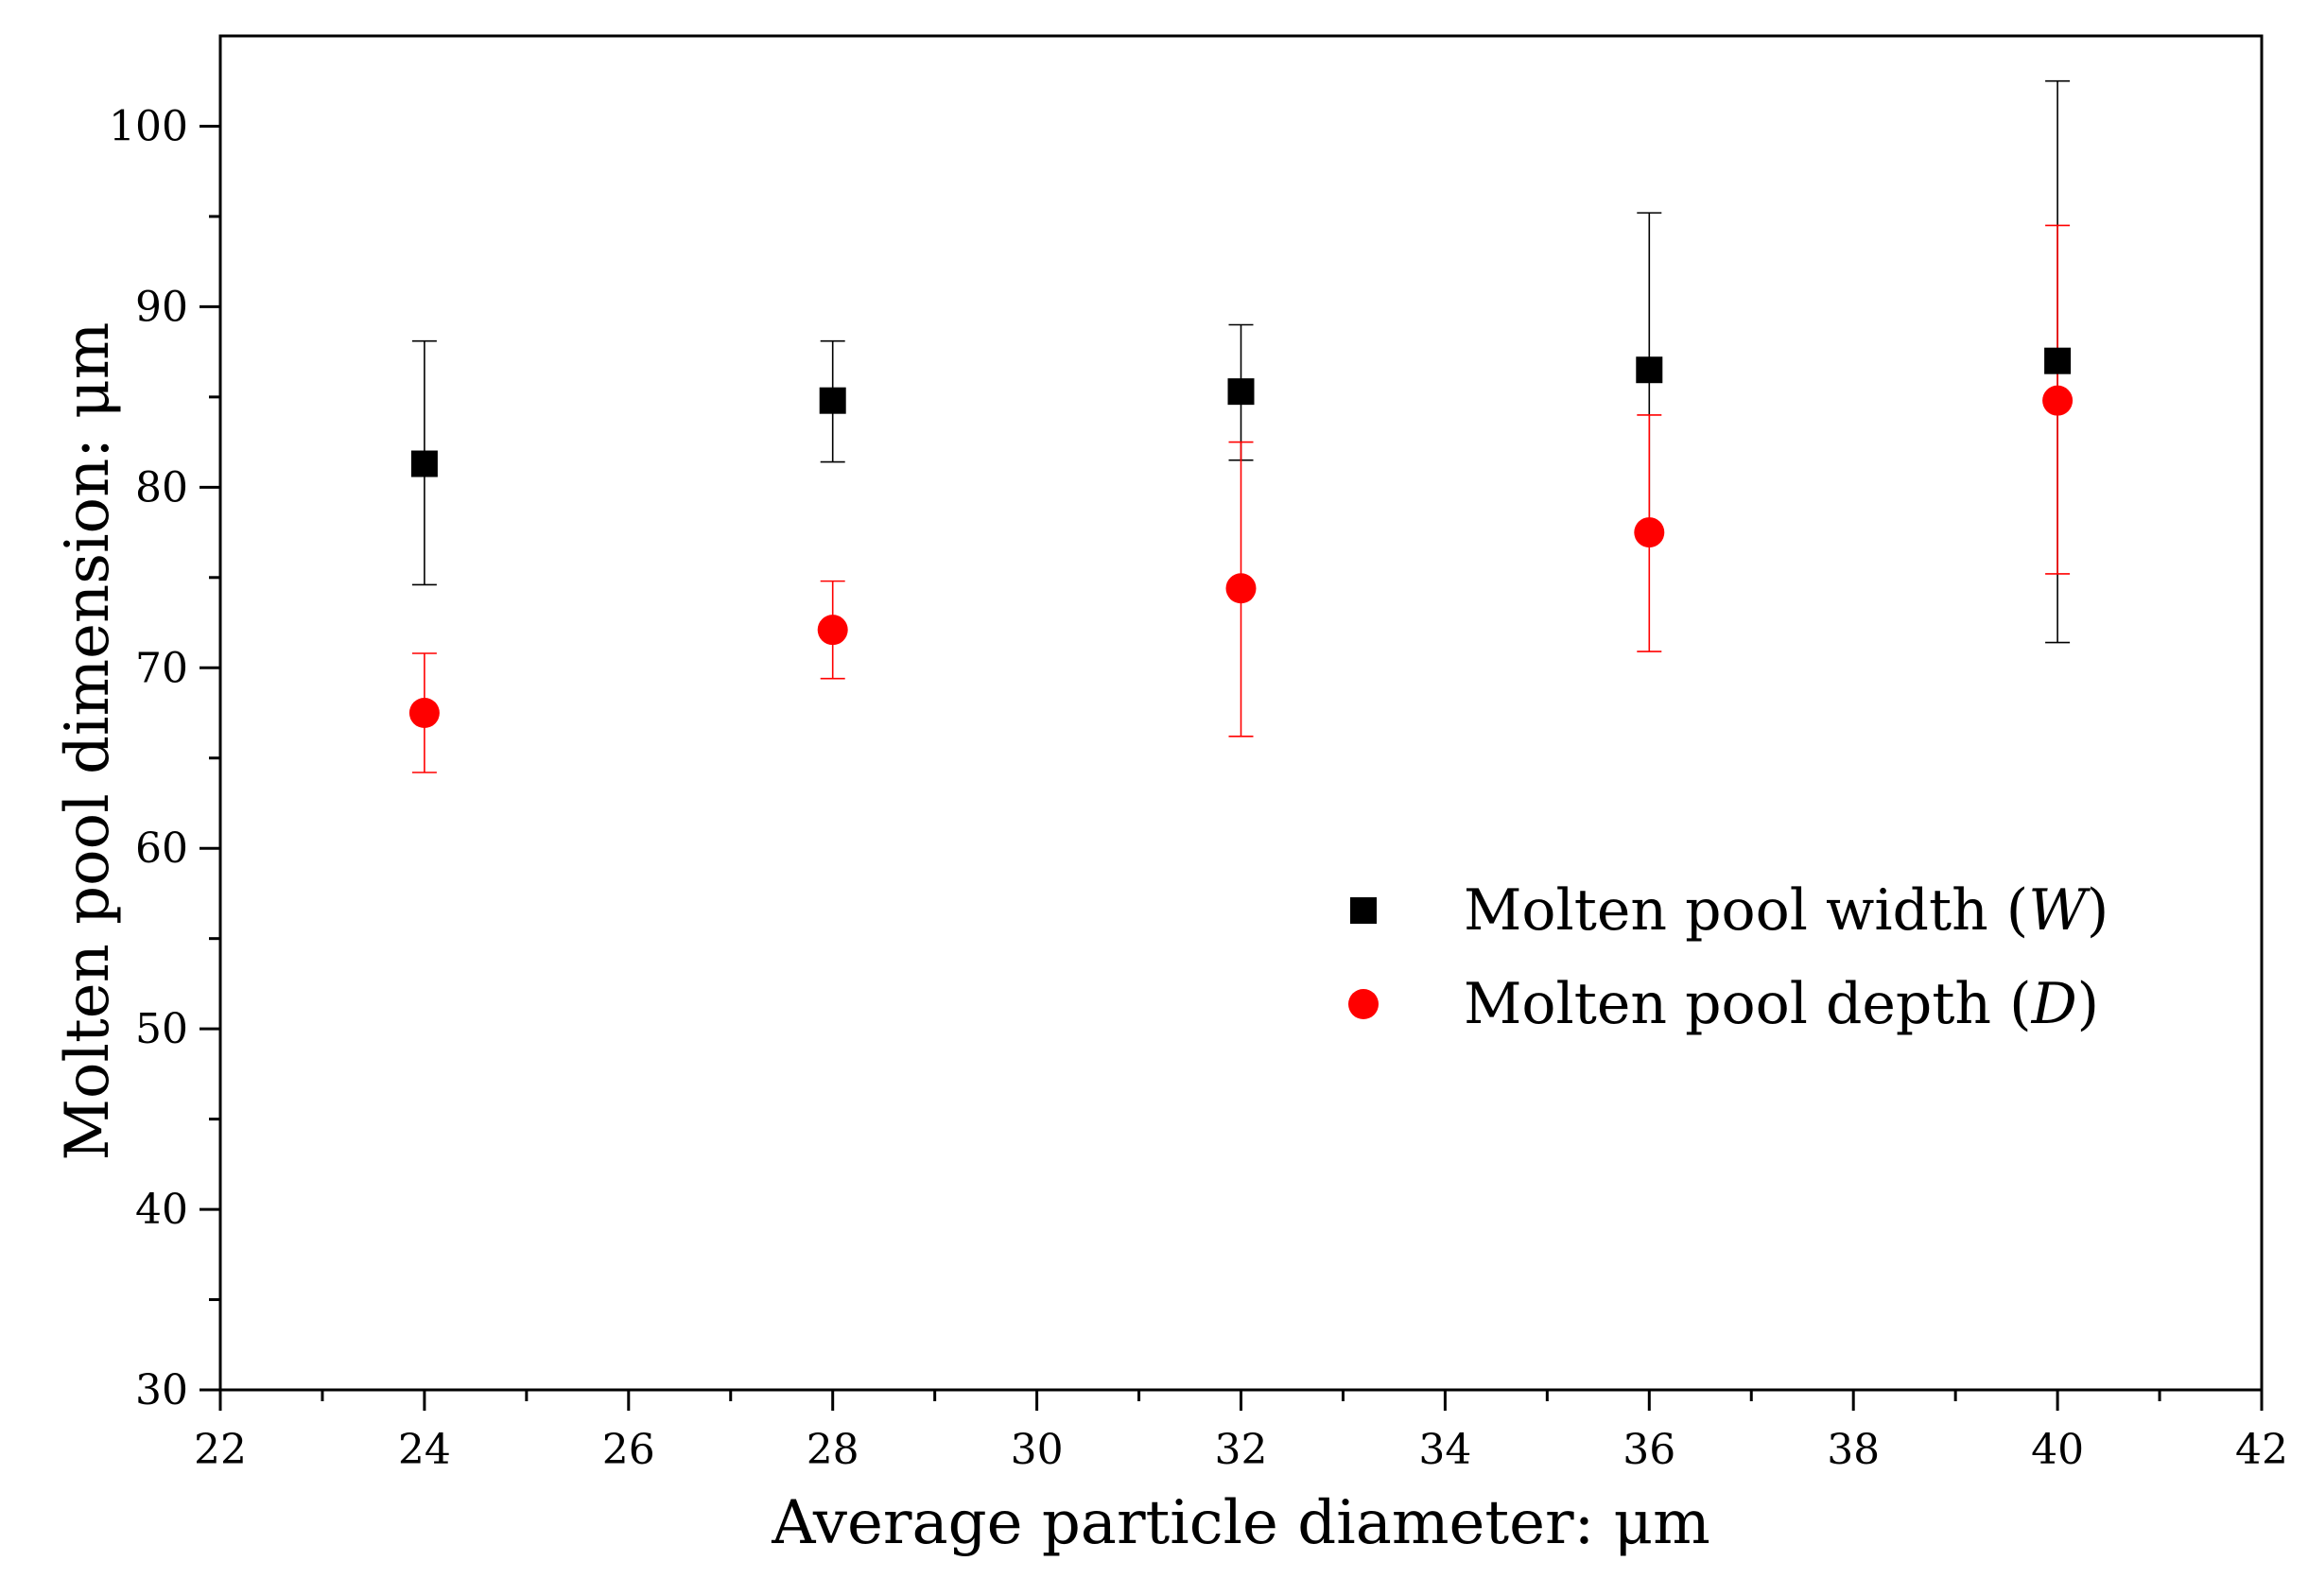 Image resolution: width=2308 pixels, height=1596 pixels. I want to click on x-tick-label: 32, so click(1241, 1450).